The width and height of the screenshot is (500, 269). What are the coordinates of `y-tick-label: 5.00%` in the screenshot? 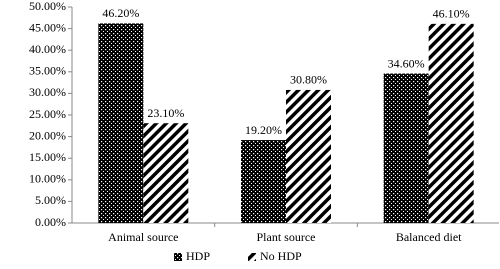 It's located at (50, 200).